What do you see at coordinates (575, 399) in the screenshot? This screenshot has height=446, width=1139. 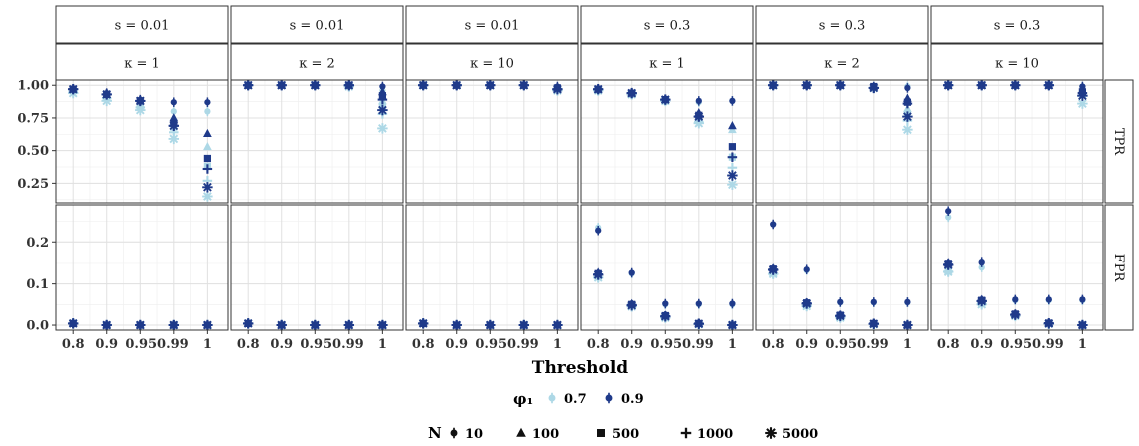 I see `legend-phi-label: 0.7` at bounding box center [575, 399].